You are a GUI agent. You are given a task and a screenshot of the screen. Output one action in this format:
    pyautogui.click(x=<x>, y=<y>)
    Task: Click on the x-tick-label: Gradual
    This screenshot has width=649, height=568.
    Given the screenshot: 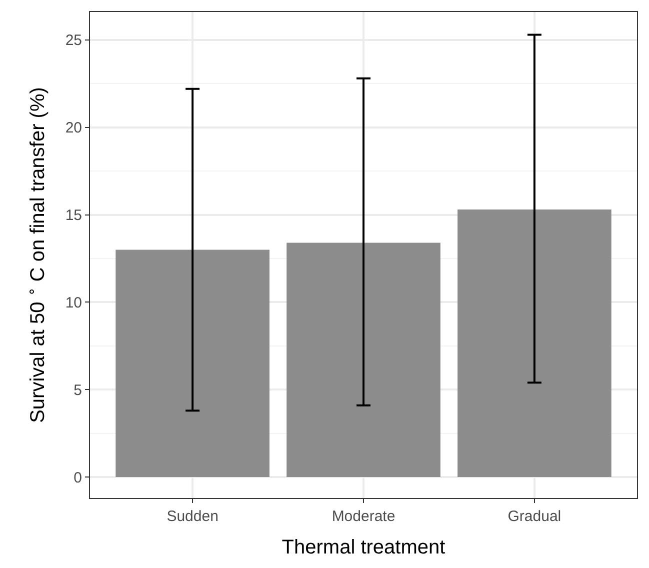 What is the action you would take?
    pyautogui.click(x=535, y=516)
    